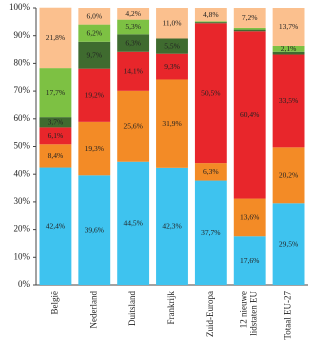  I want to click on y-tick-label: 50%, so click(22, 146).